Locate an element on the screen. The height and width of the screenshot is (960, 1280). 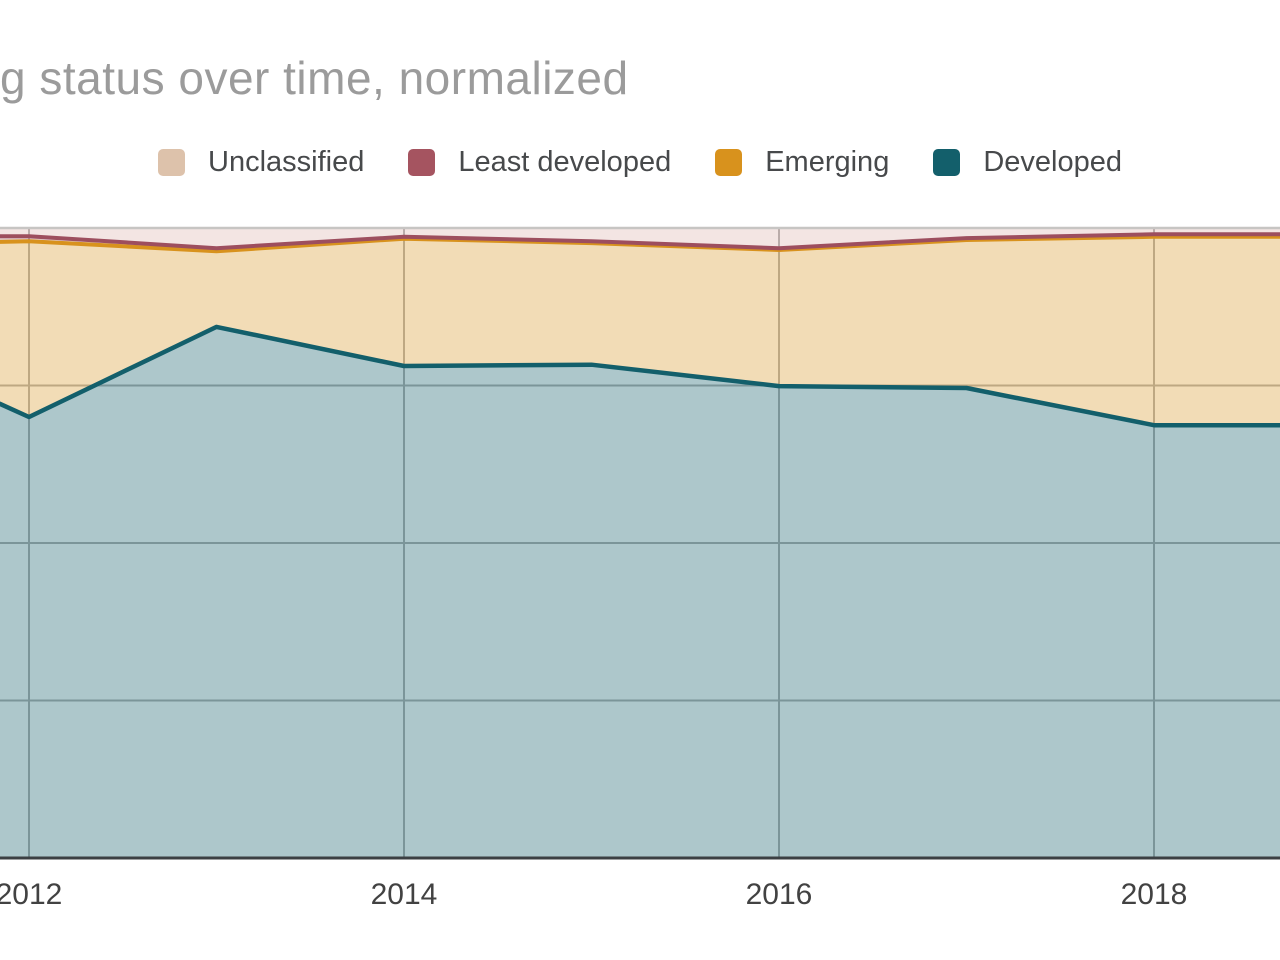
legend-swatch-least-developed is located at coordinates (422, 162).